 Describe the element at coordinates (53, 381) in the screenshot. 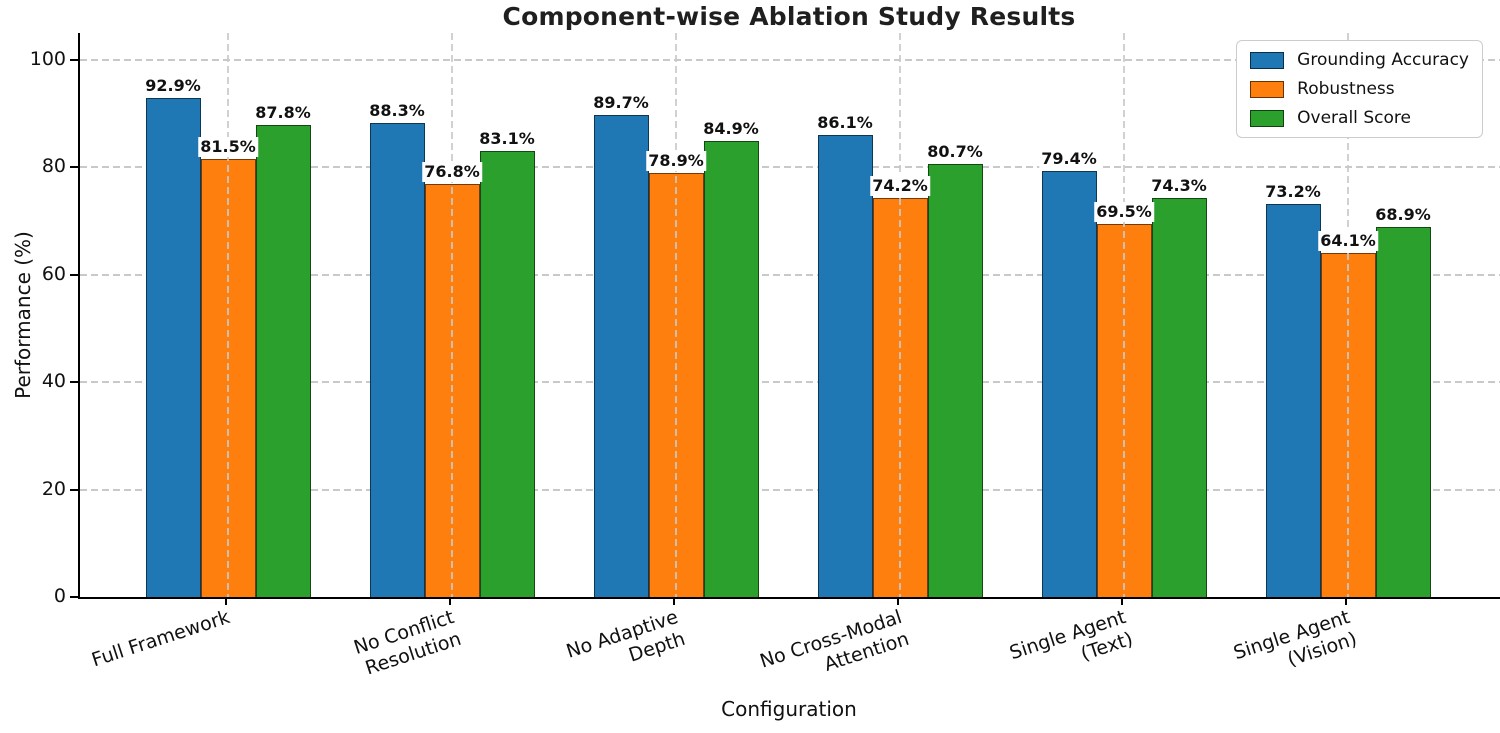

I see `y-tick-label: 40` at that location.